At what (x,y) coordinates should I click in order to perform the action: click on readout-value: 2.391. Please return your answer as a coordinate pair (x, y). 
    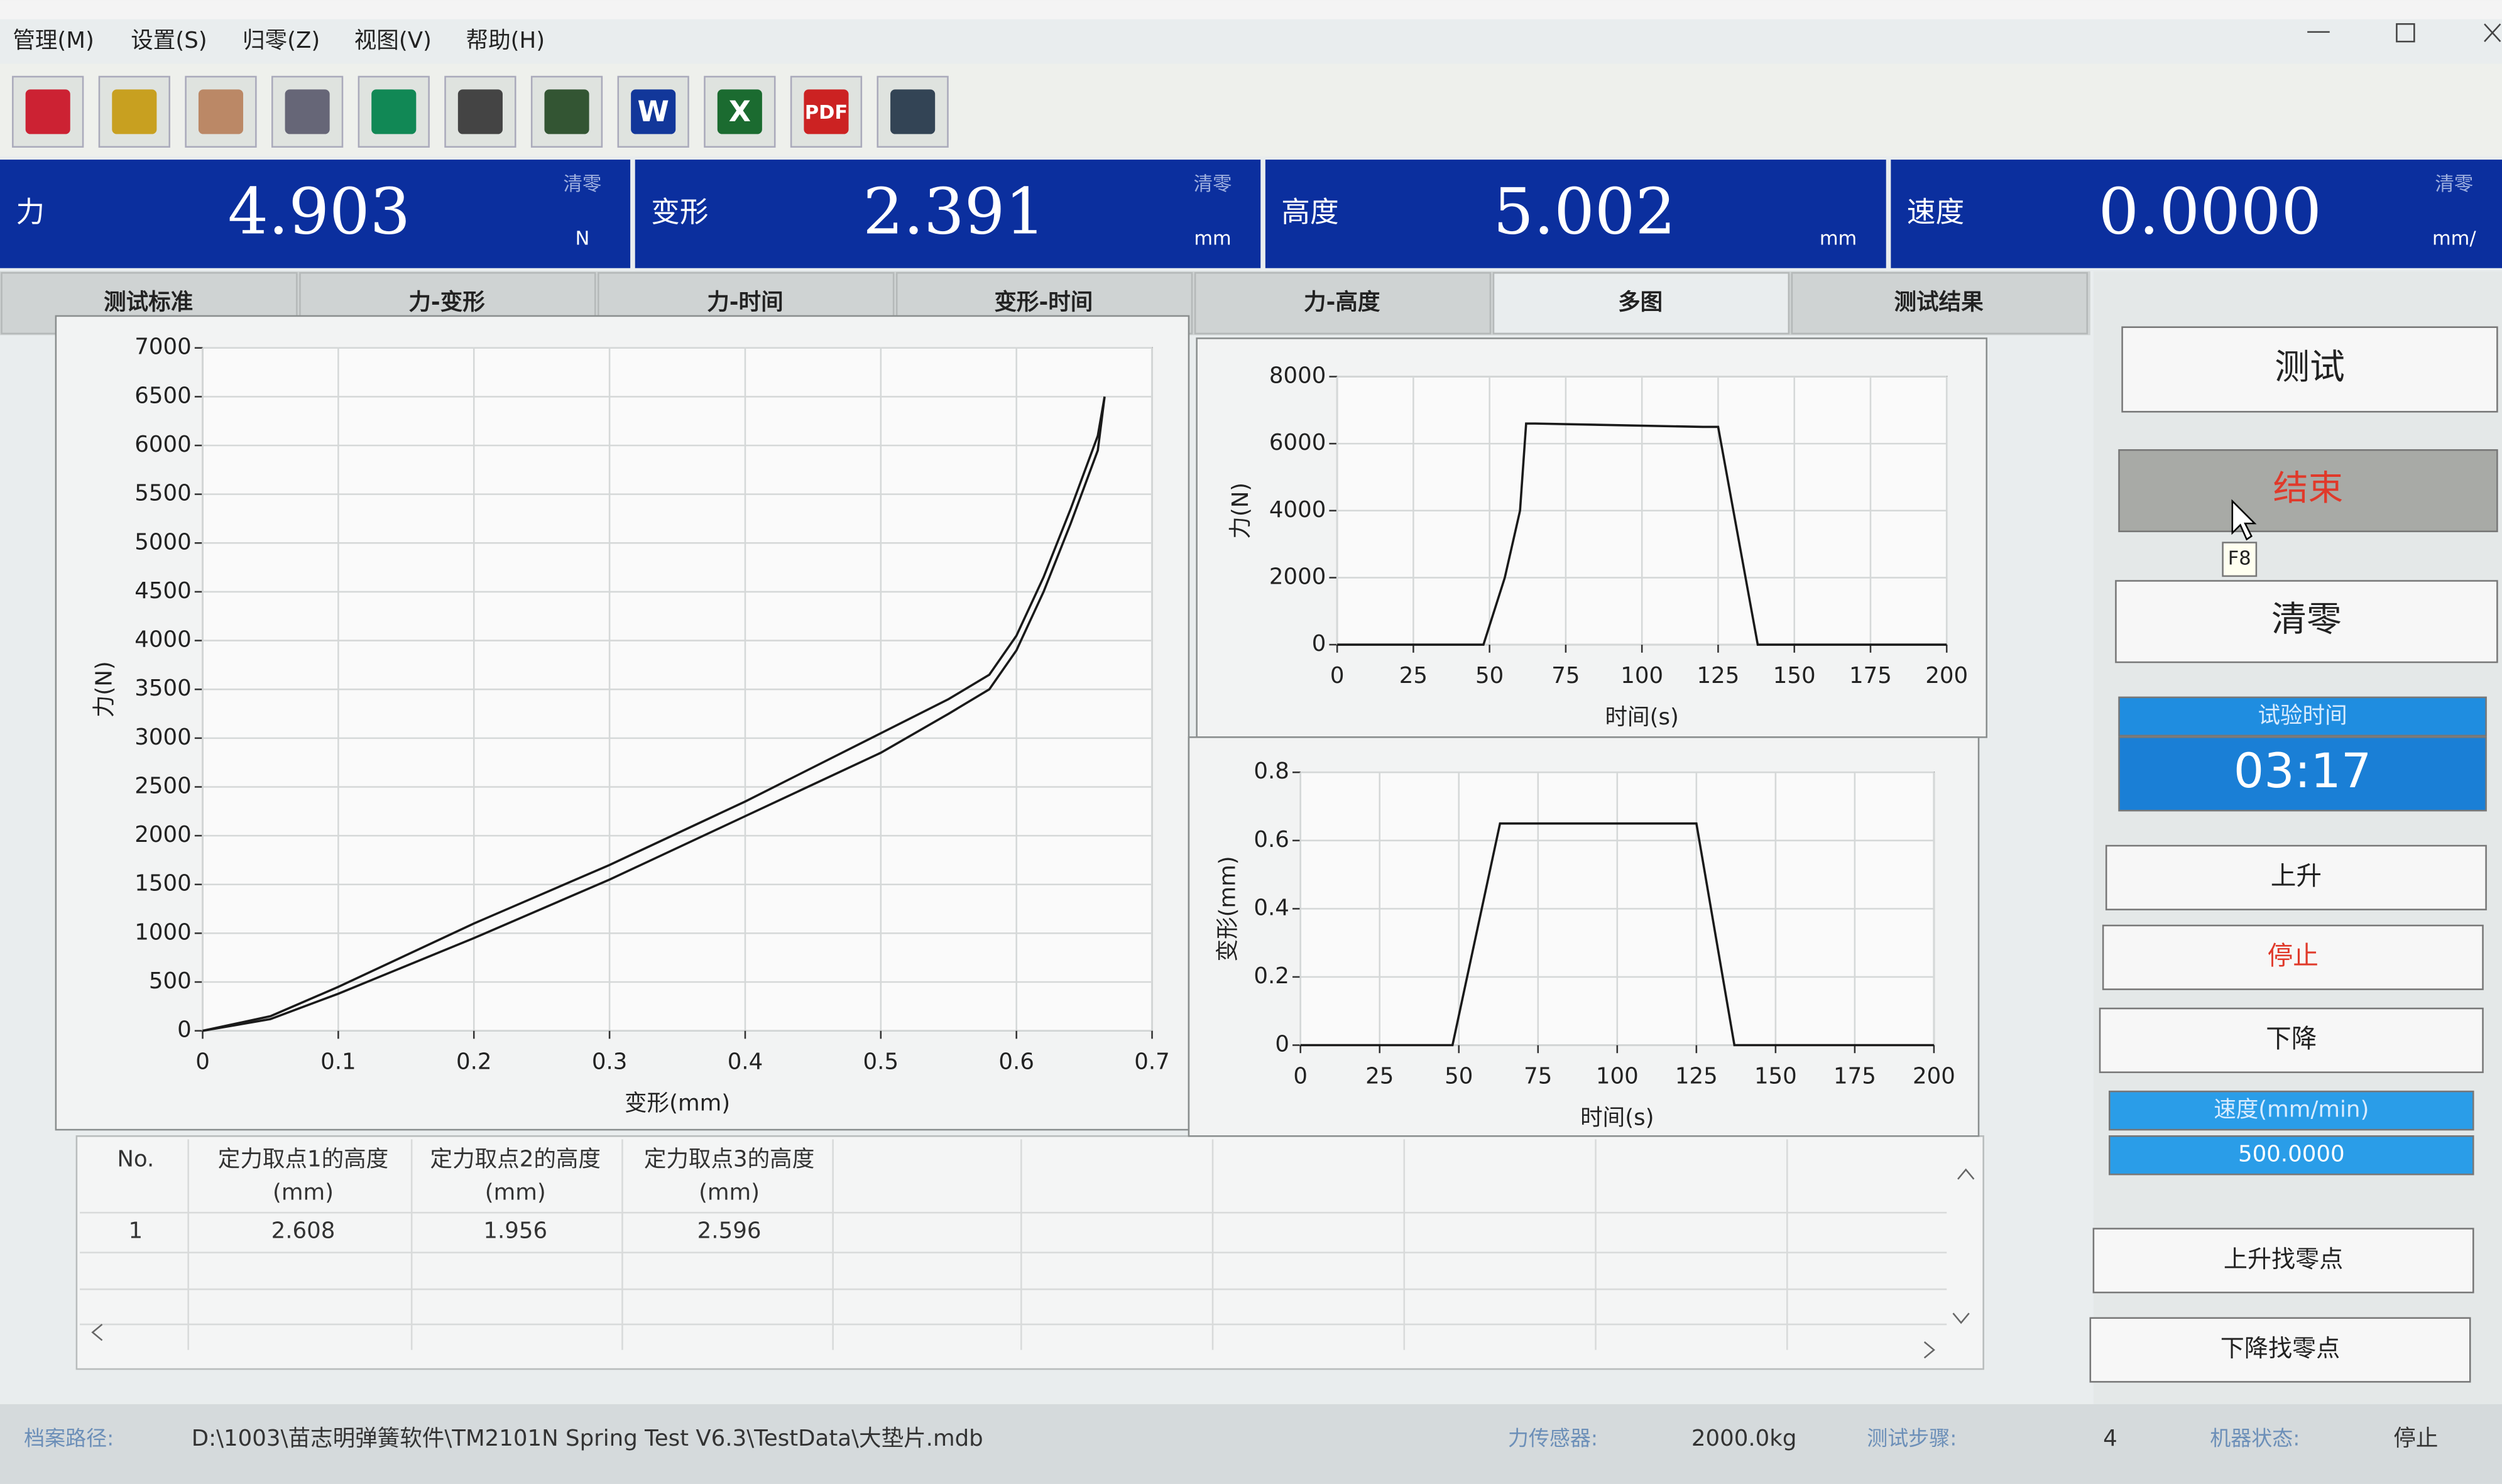
    Looking at the image, I should click on (954, 212).